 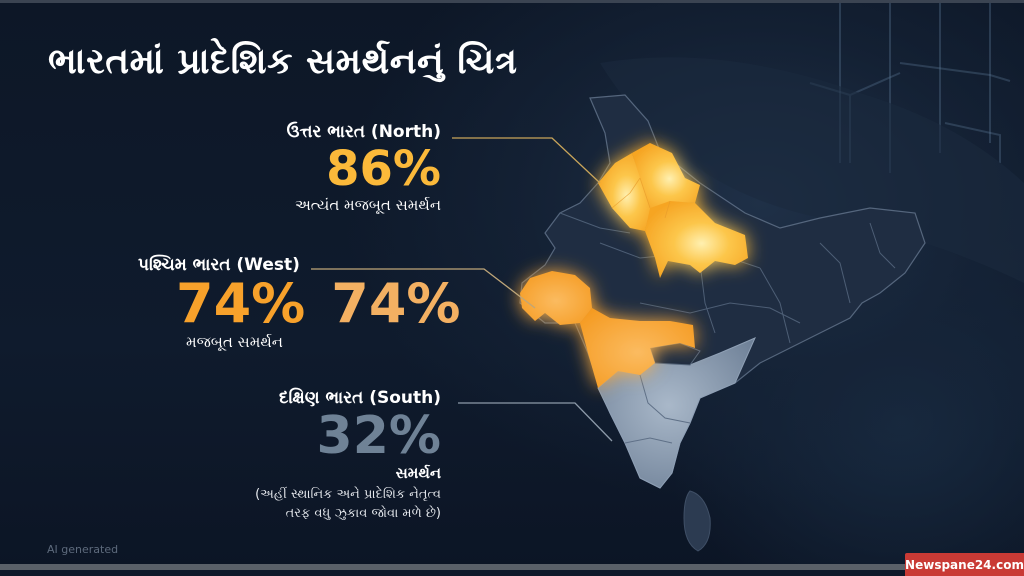 What do you see at coordinates (234, 342) in the screenshot?
I see `west-description: મજબૂત સમર્થન` at bounding box center [234, 342].